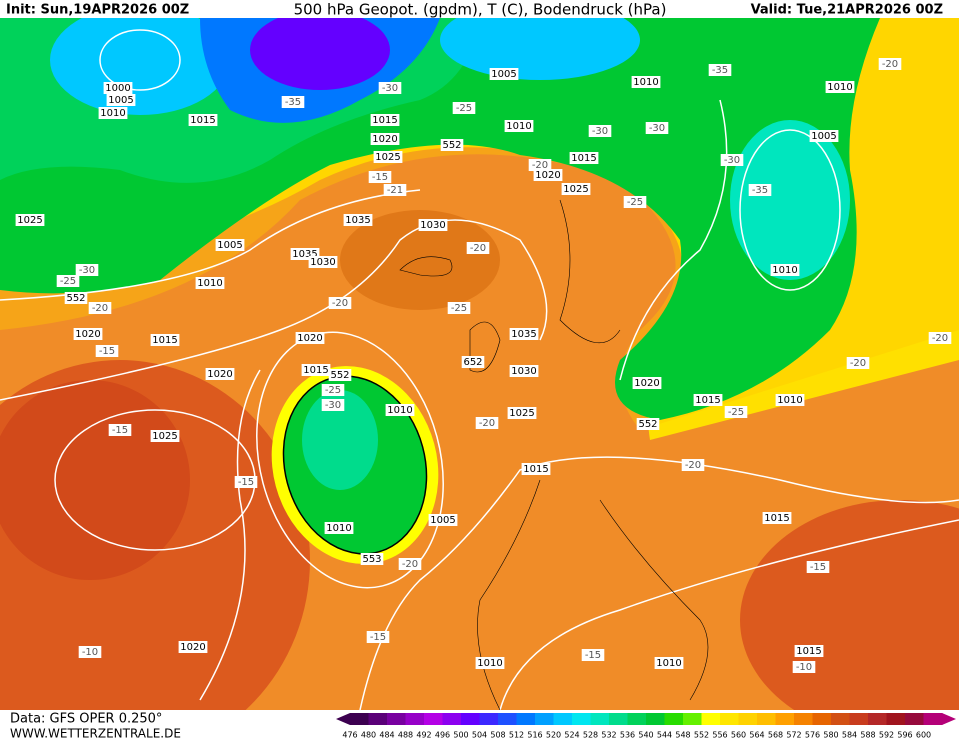  I want to click on contour-label: -35, so click(720, 70).